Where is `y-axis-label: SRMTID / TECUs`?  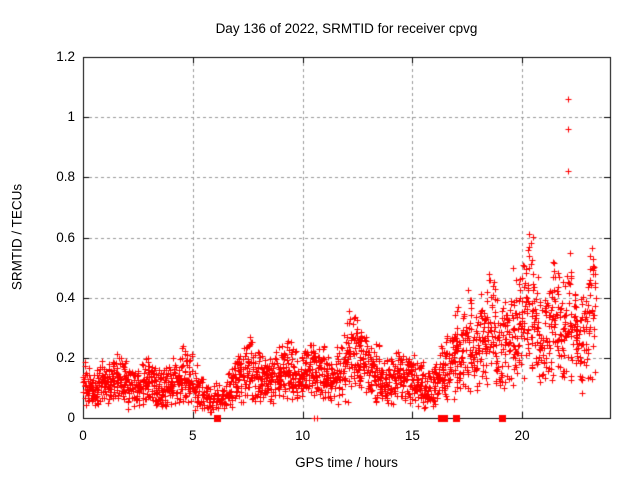
y-axis-label: SRMTID / TECUs is located at coordinates (17, 237).